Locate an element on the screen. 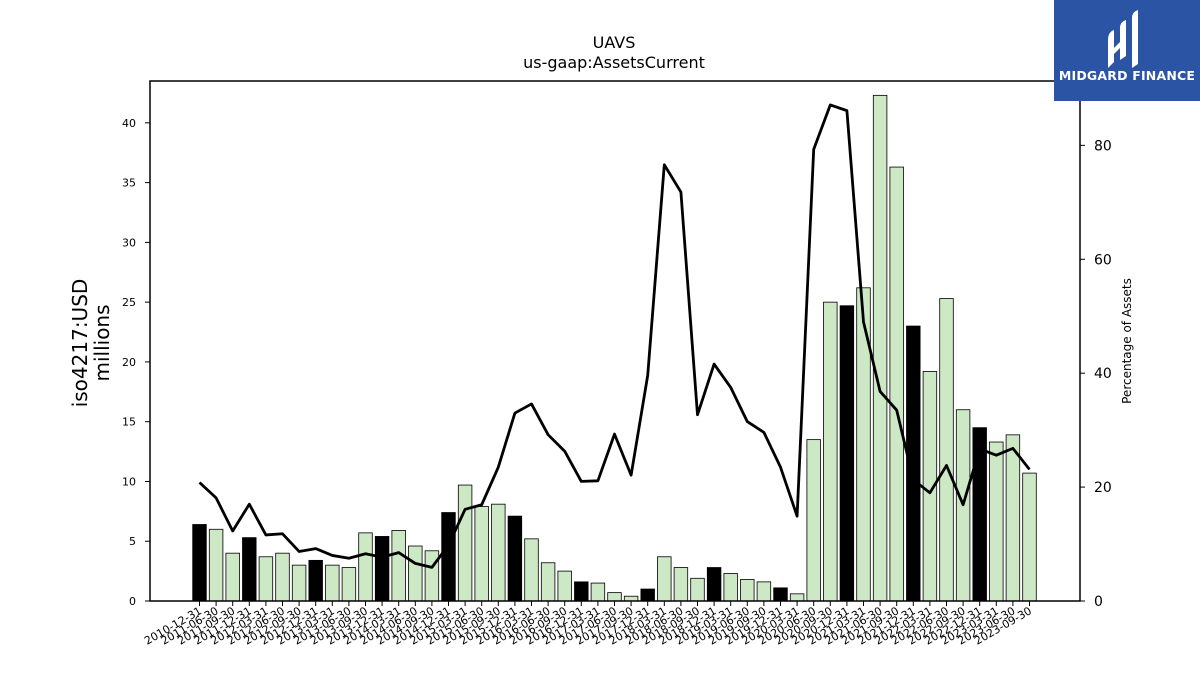  y2-tick-label-0: 0 is located at coordinates (1098, 602).